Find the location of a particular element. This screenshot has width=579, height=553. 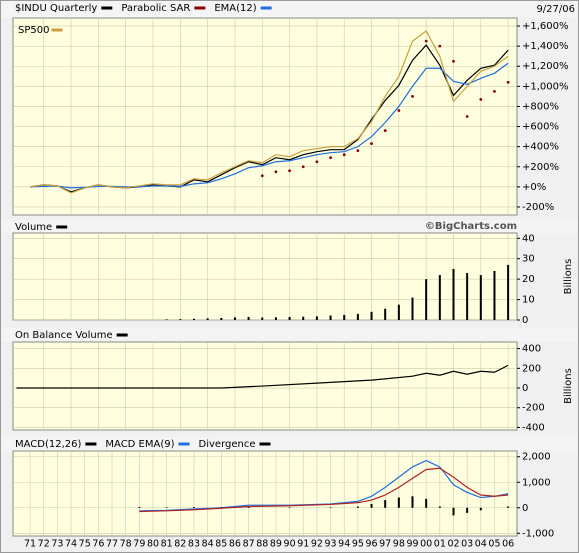

y-tick-label: +1,200% is located at coordinates (545, 66).